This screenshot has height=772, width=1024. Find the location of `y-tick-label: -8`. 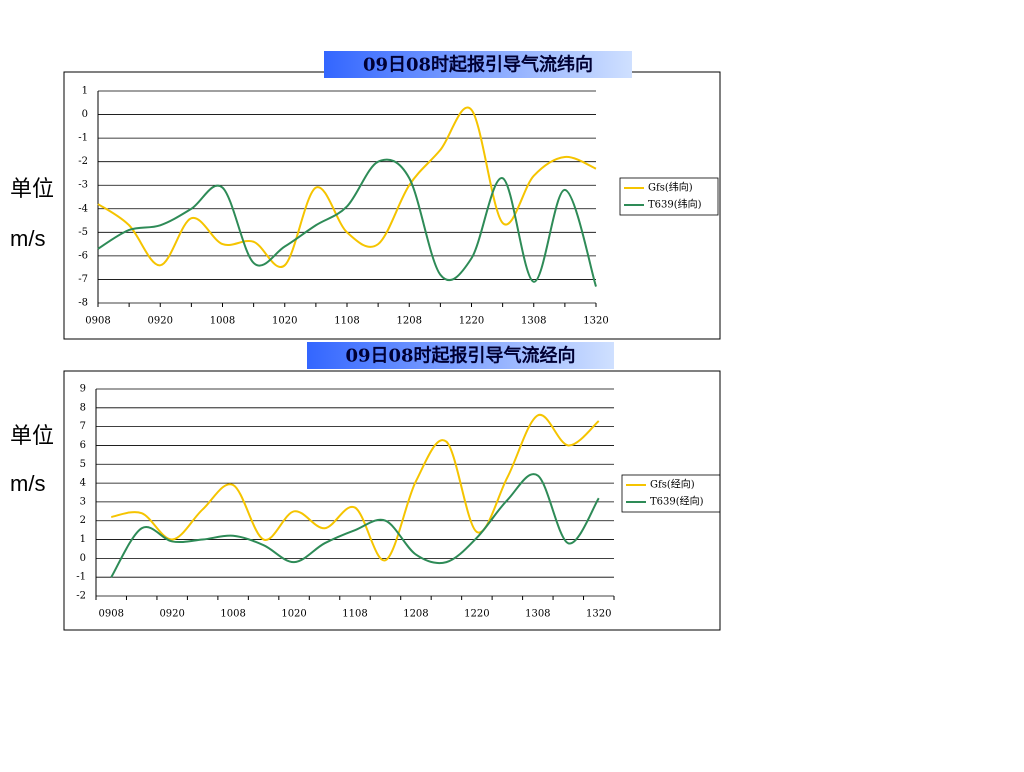

y-tick-label: -8 is located at coordinates (83, 303).